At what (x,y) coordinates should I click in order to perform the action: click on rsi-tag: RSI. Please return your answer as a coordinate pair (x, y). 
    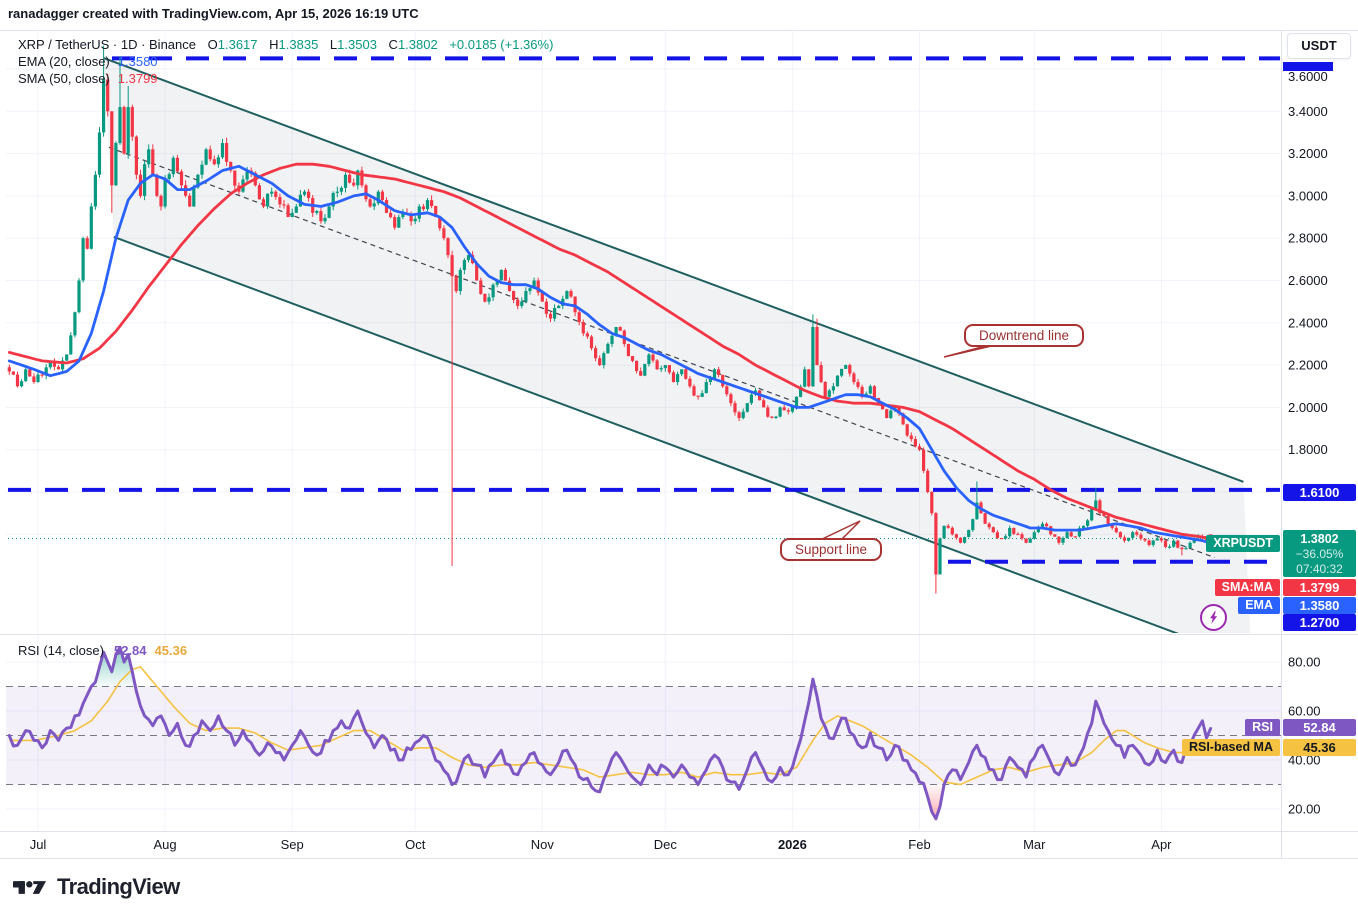
    Looking at the image, I should click on (1262, 727).